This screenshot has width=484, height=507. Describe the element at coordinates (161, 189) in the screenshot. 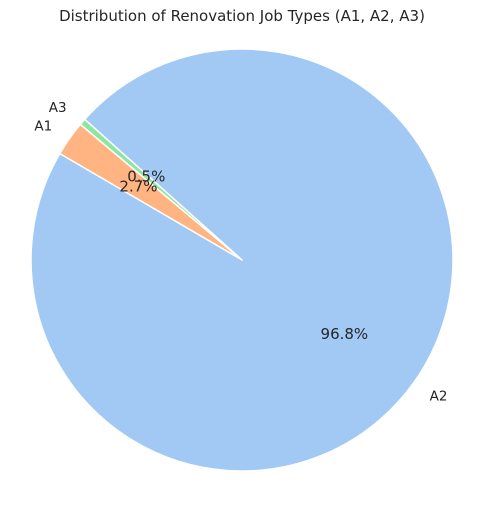

I see `pie-slice-a3` at that location.